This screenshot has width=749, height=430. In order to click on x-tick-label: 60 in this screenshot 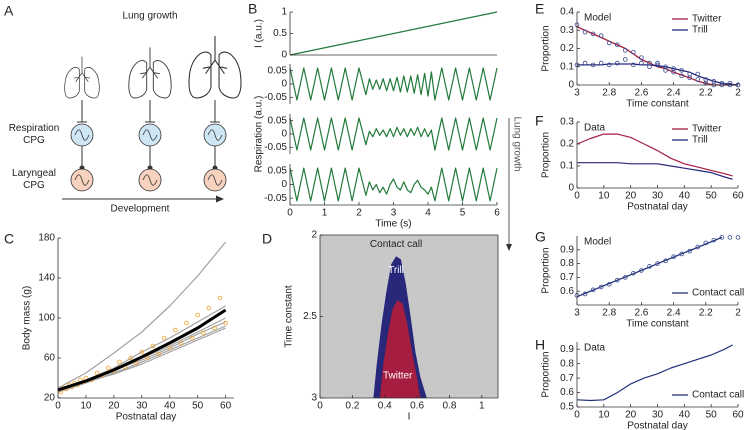, I will do `click(738, 415)`.